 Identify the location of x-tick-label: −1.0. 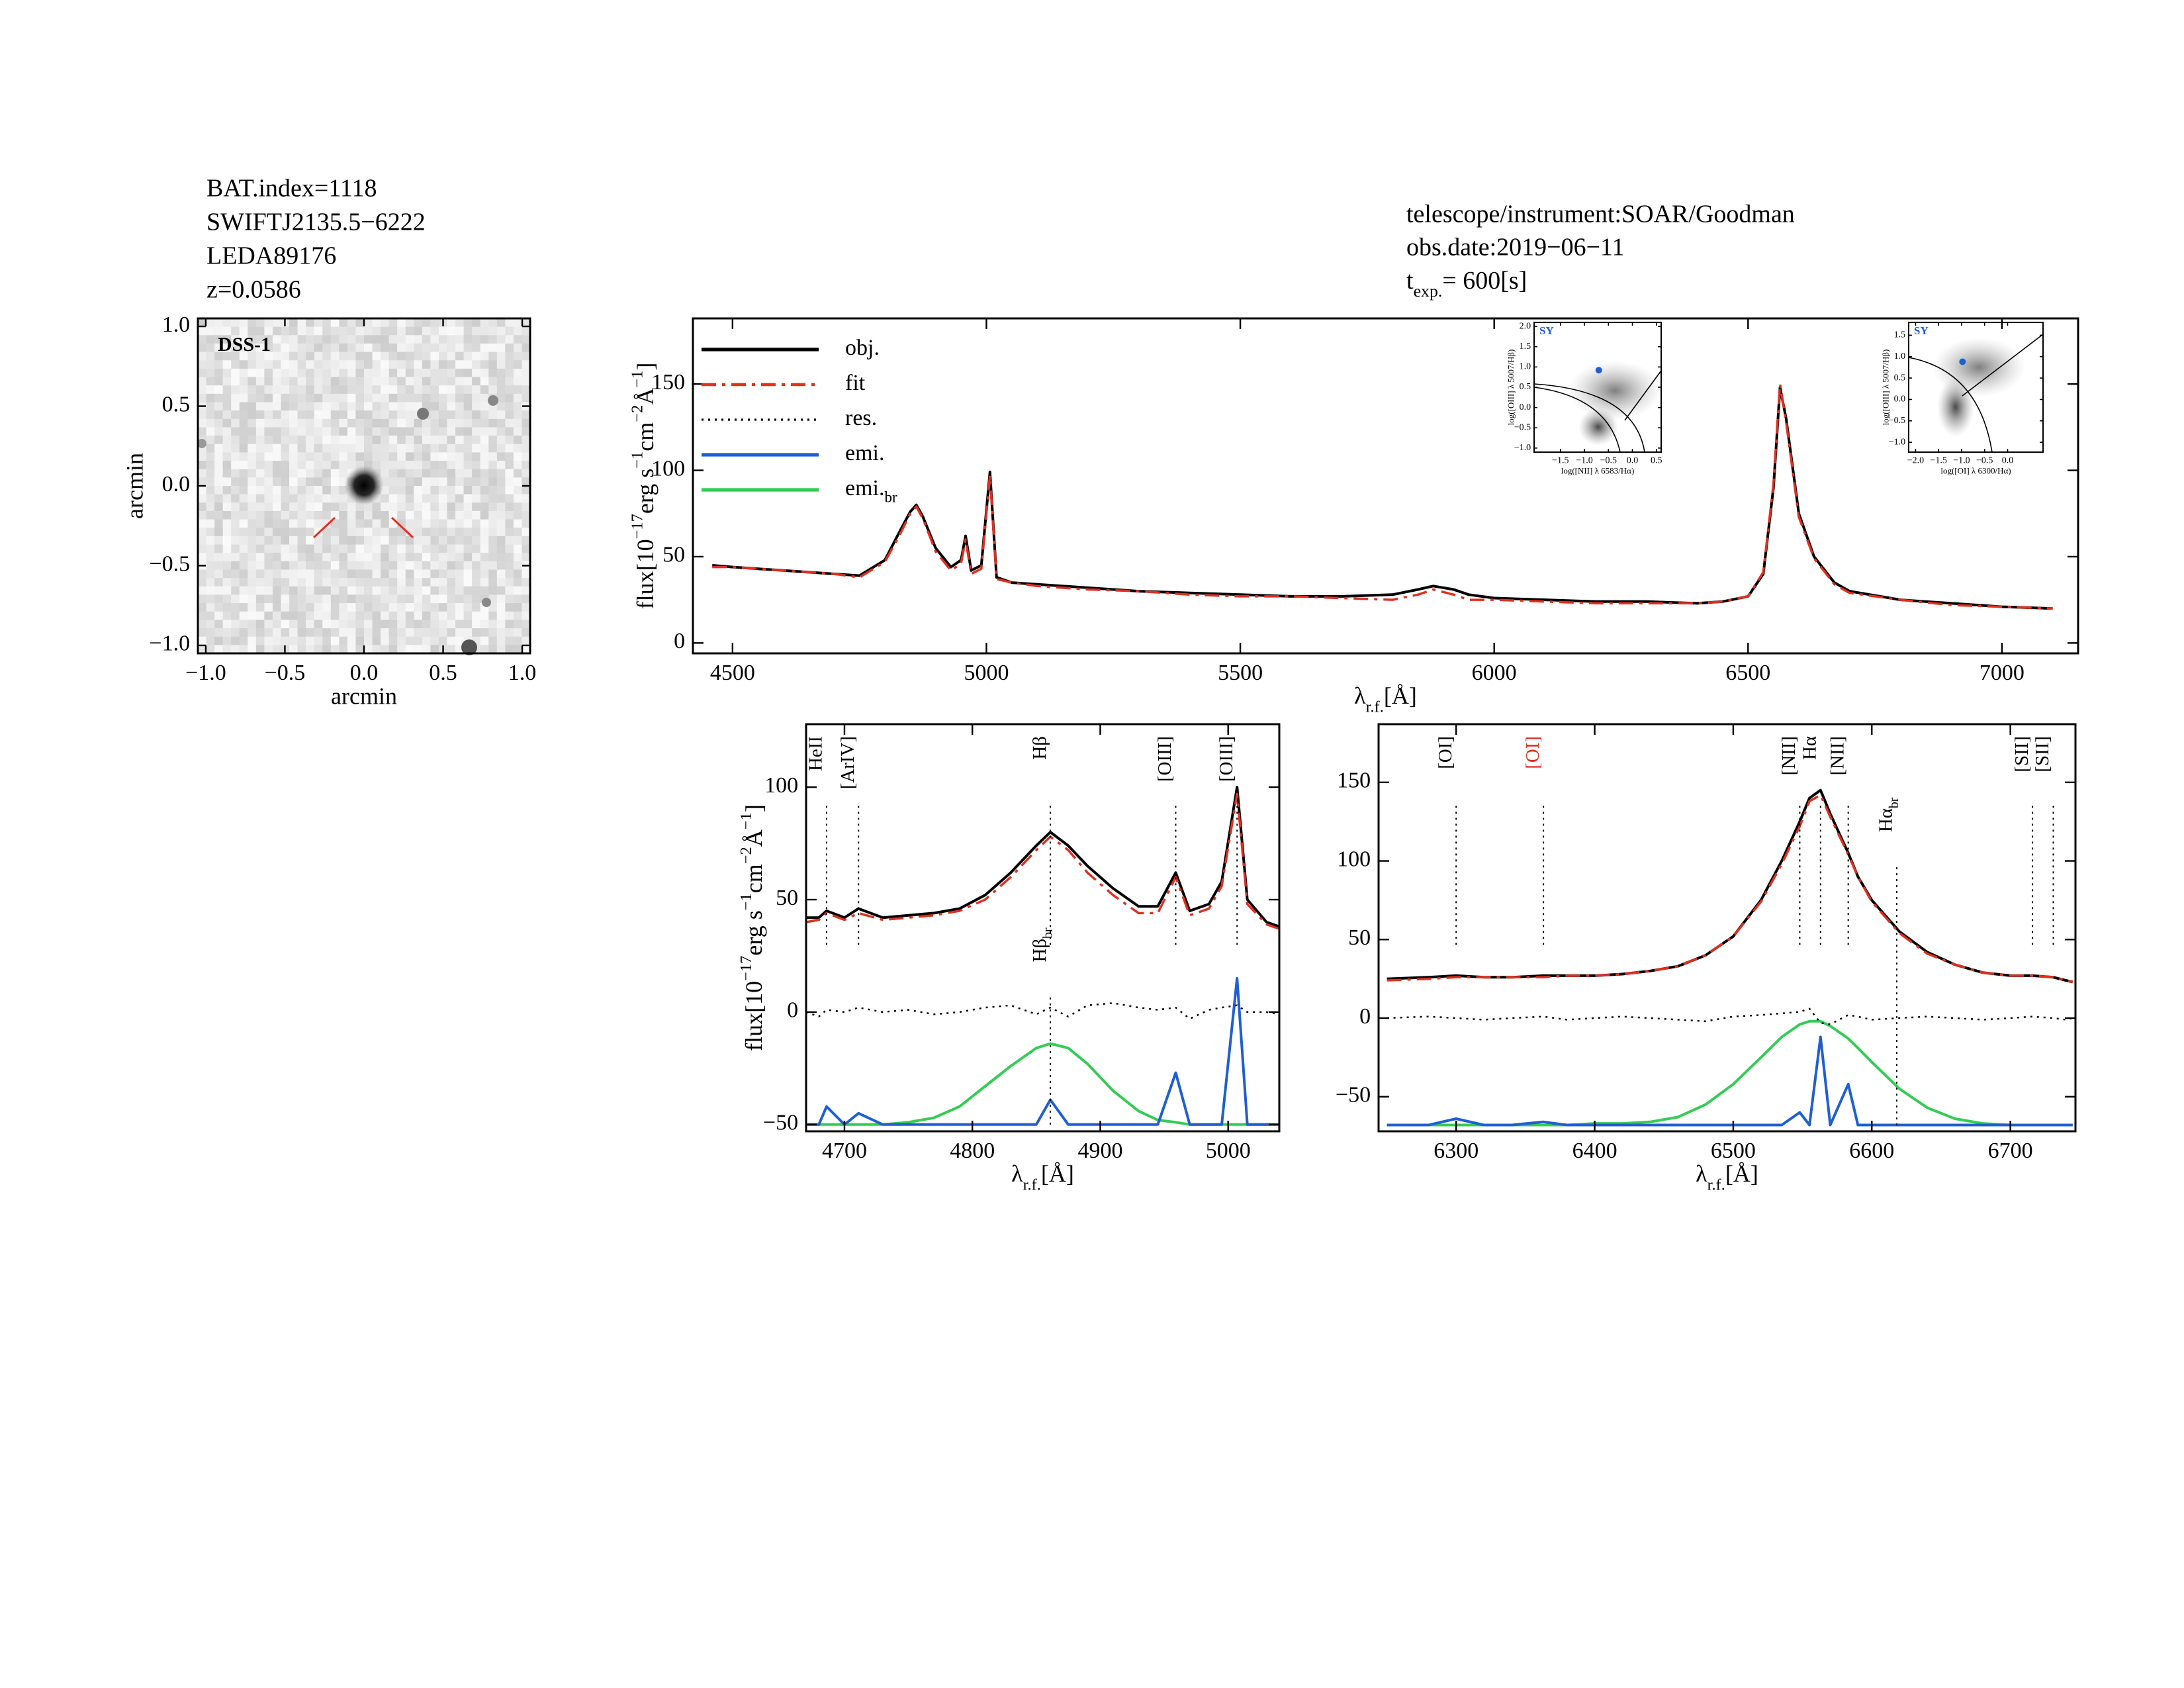
(1962, 461).